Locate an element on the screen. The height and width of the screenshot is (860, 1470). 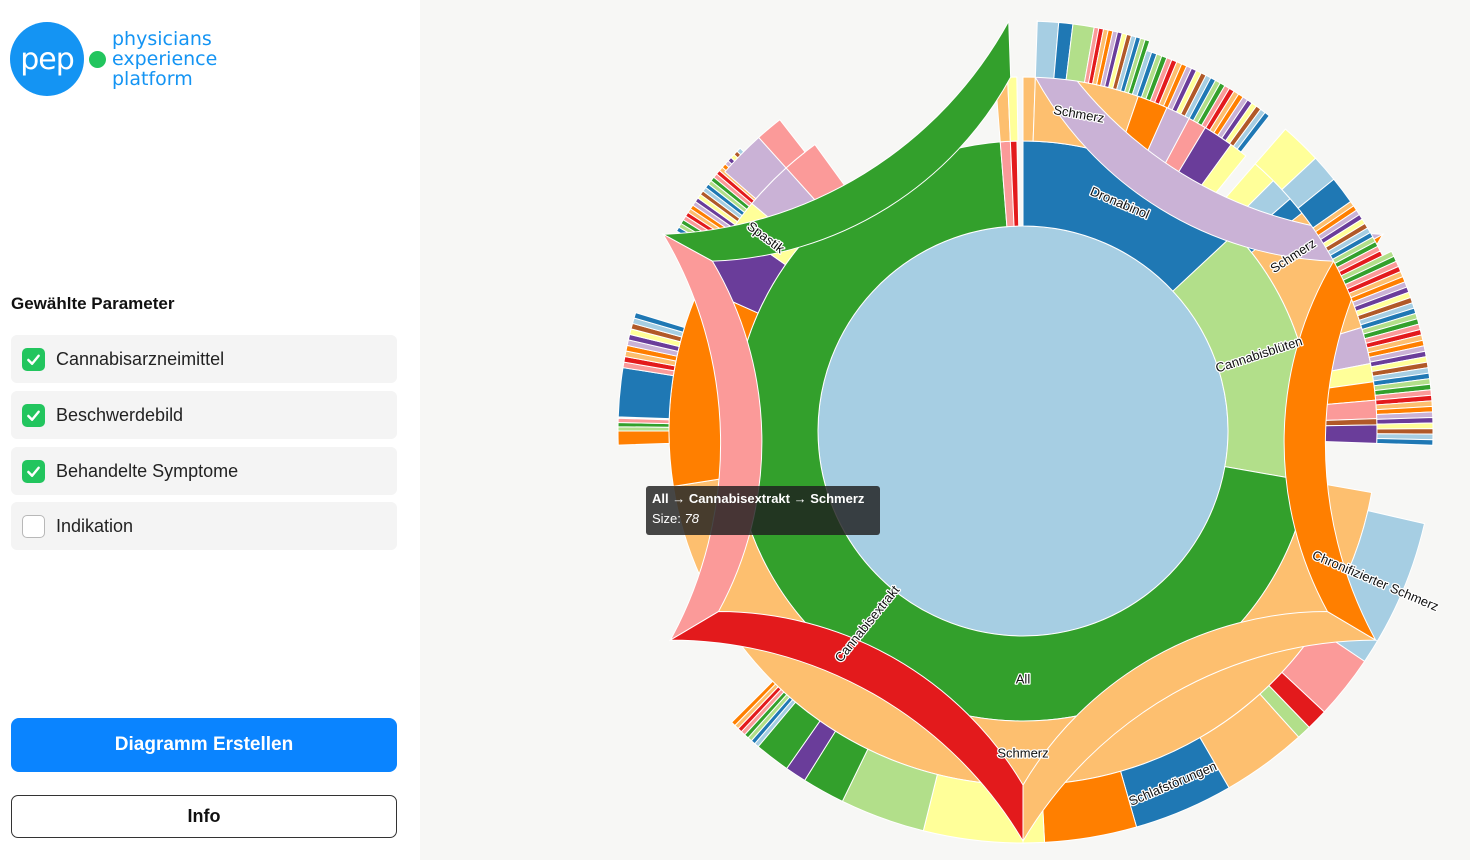
logo-wordmark: physicians experience platform is located at coordinates (164, 59).